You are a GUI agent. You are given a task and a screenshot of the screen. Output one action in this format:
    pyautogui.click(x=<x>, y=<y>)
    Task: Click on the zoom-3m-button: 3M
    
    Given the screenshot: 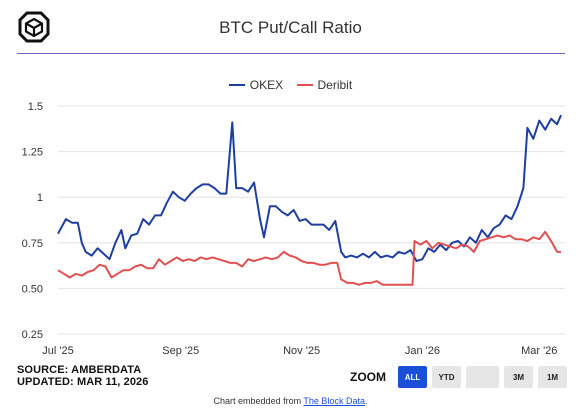 What is the action you would take?
    pyautogui.click(x=518, y=377)
    